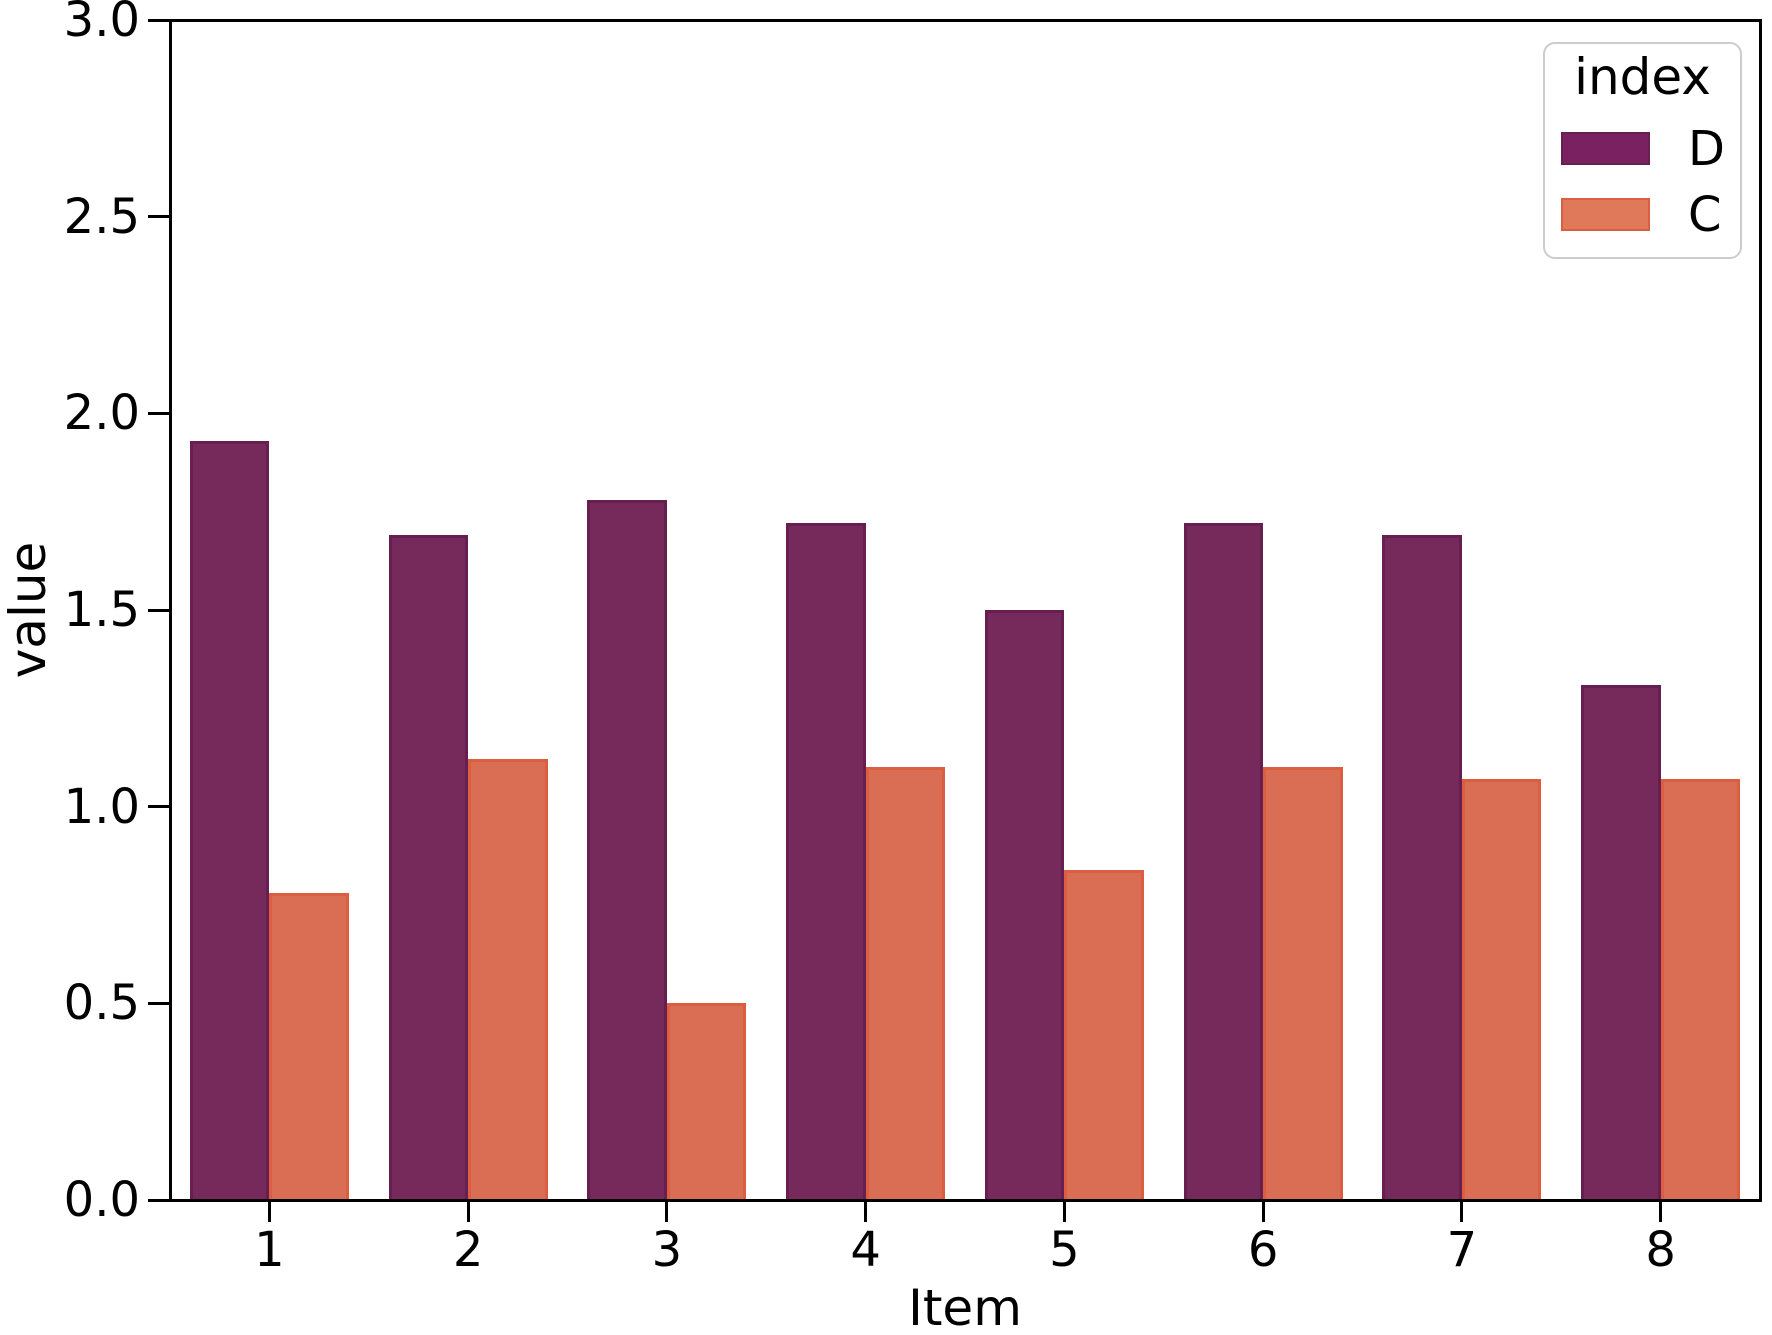 The width and height of the screenshot is (1772, 1335). What do you see at coordinates (1263, 1250) in the screenshot?
I see `x-tick-label: 6` at bounding box center [1263, 1250].